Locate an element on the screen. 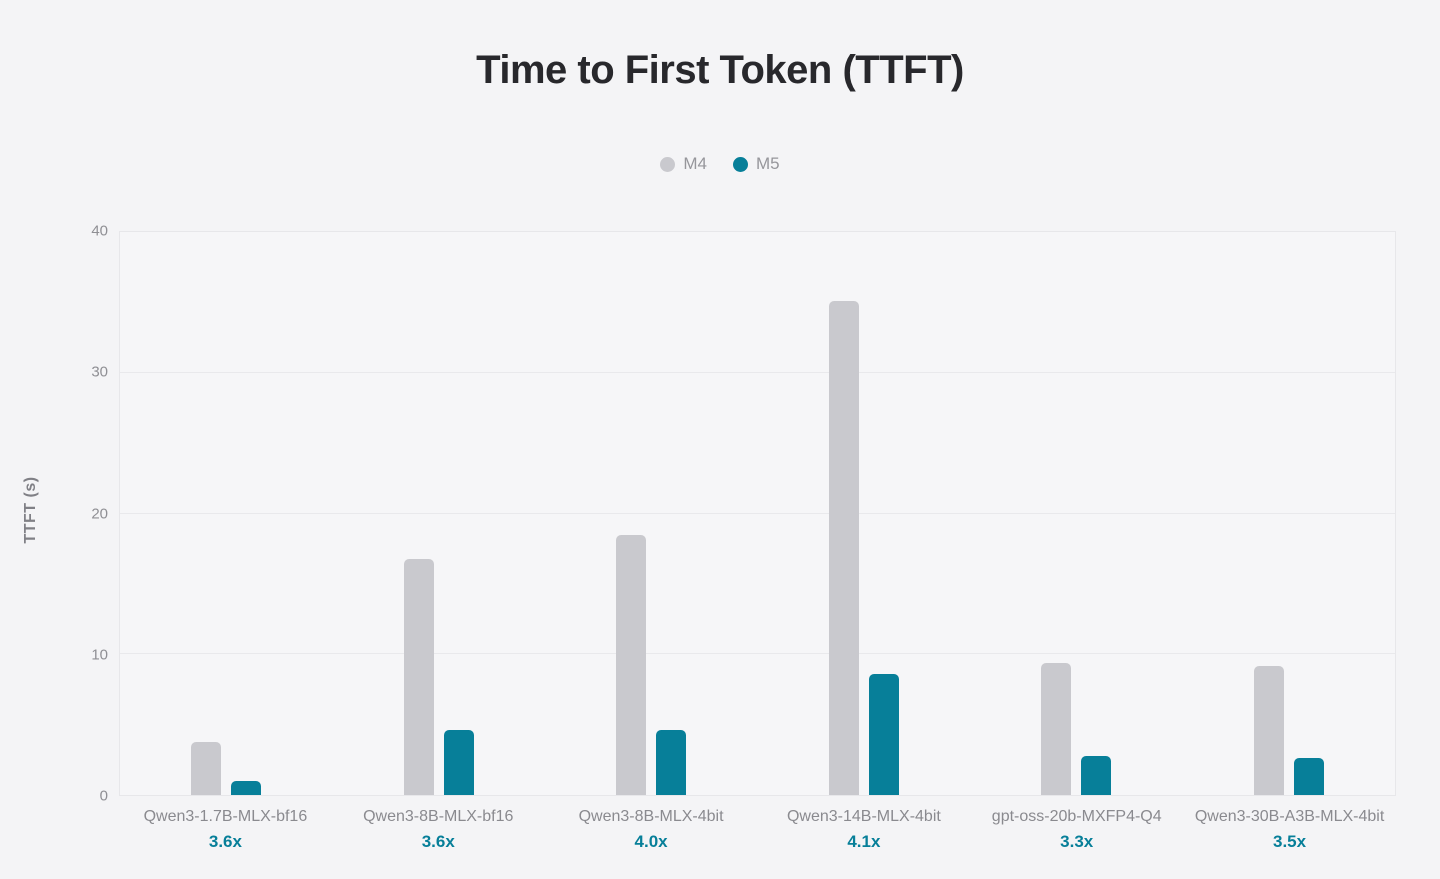 The width and height of the screenshot is (1440, 879). speedup-label: 3.5x is located at coordinates (1290, 841).